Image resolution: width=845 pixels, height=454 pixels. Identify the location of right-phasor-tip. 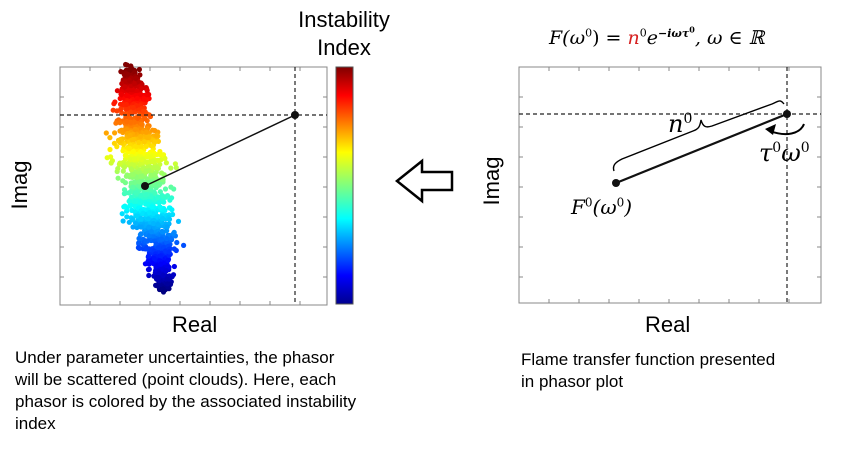
(787, 114).